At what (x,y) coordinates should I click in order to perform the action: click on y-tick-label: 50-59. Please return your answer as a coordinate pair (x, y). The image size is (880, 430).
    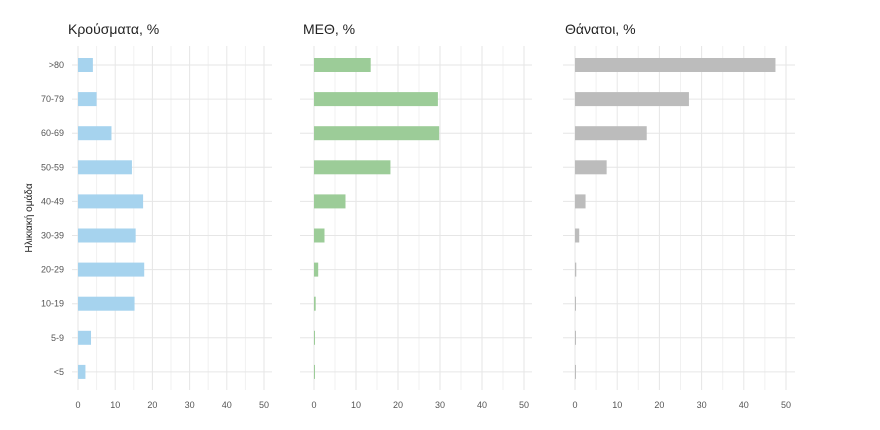
    Looking at the image, I should click on (52, 167).